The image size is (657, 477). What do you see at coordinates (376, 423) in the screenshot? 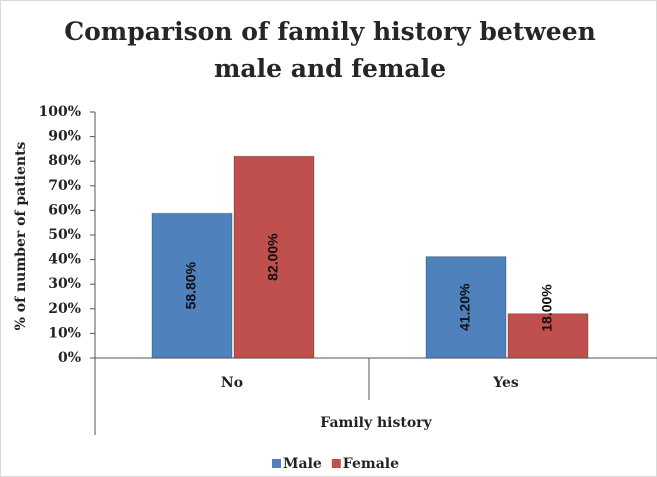
I see `x-axis-label: Family history` at bounding box center [376, 423].